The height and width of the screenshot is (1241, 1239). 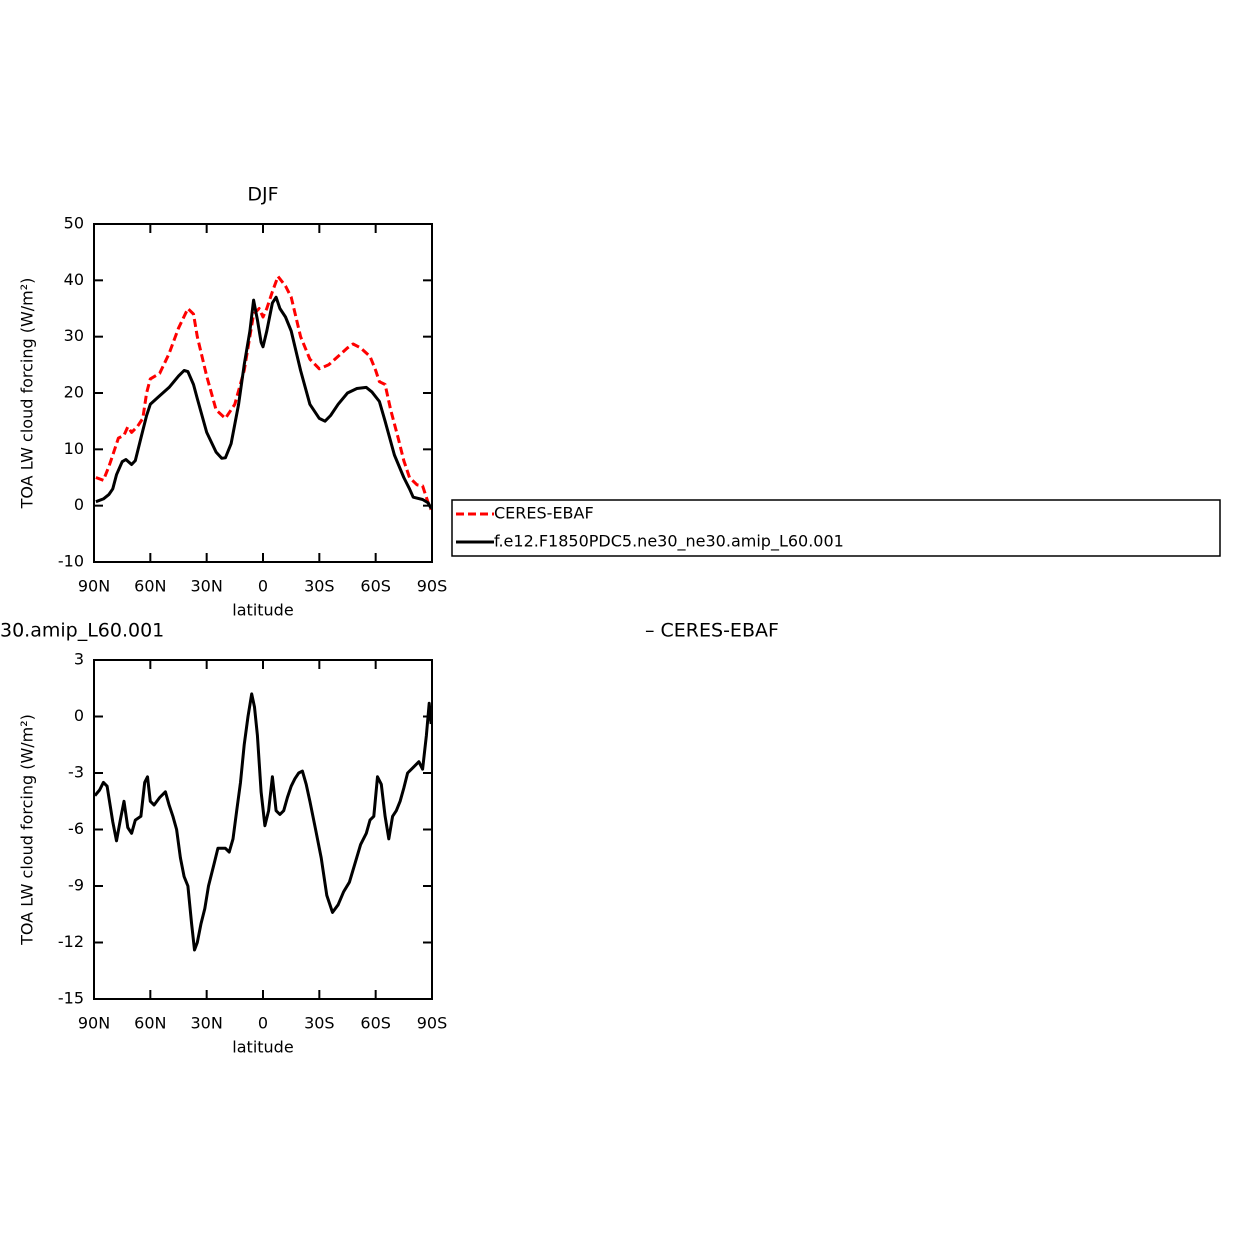 What do you see at coordinates (71, 561) in the screenshot?
I see `y-tick-label: -10` at bounding box center [71, 561].